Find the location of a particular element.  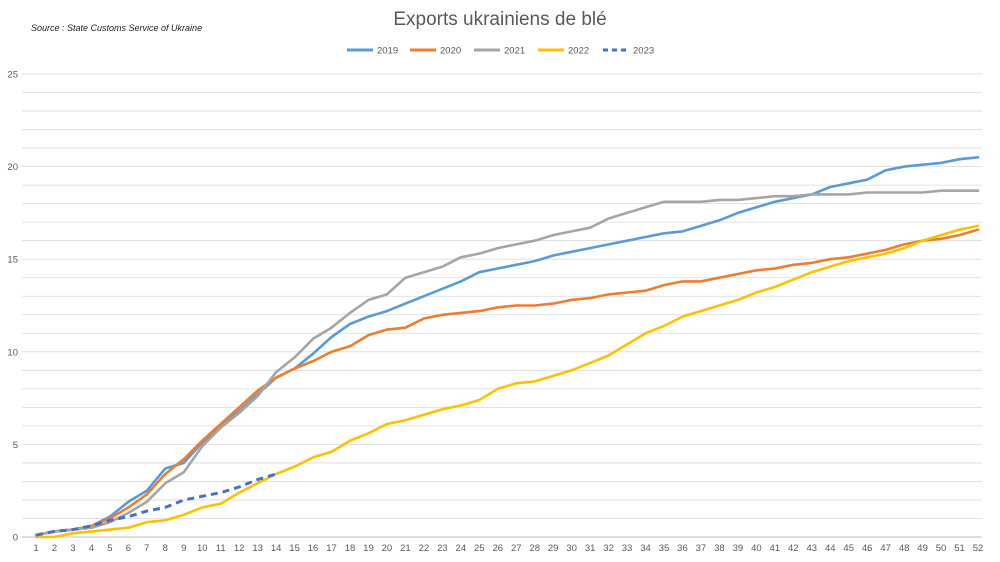

x-tick-label: 8 is located at coordinates (165, 548).